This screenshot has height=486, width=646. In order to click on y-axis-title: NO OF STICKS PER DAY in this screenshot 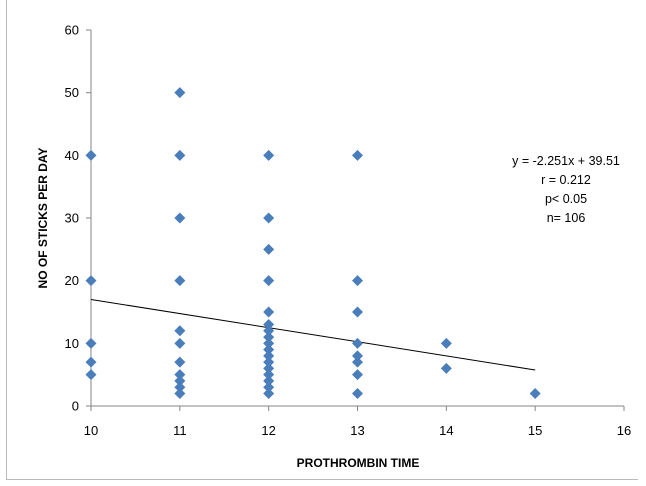, I will do `click(43, 218)`.